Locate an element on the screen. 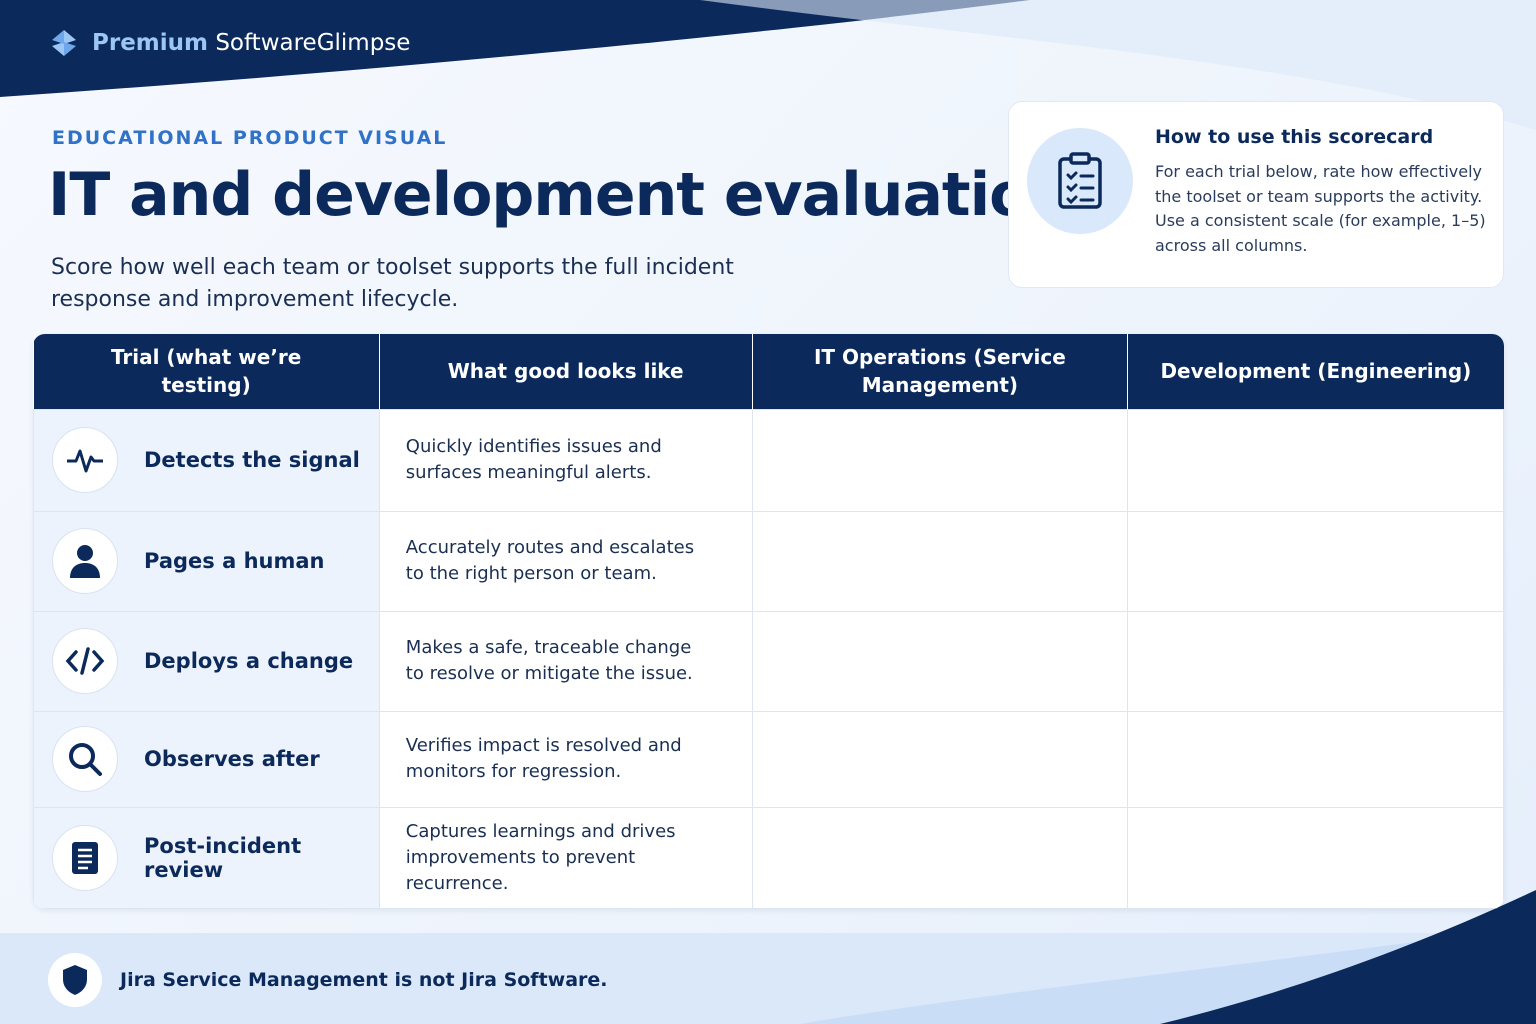 The height and width of the screenshot is (1024, 1536). column-header: What good looks like is located at coordinates (566, 371).